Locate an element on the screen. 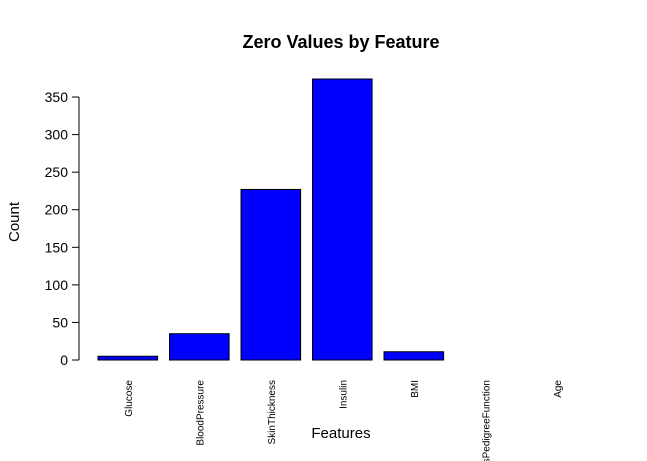  chart-title: Zero Values by Feature is located at coordinates (340, 42).